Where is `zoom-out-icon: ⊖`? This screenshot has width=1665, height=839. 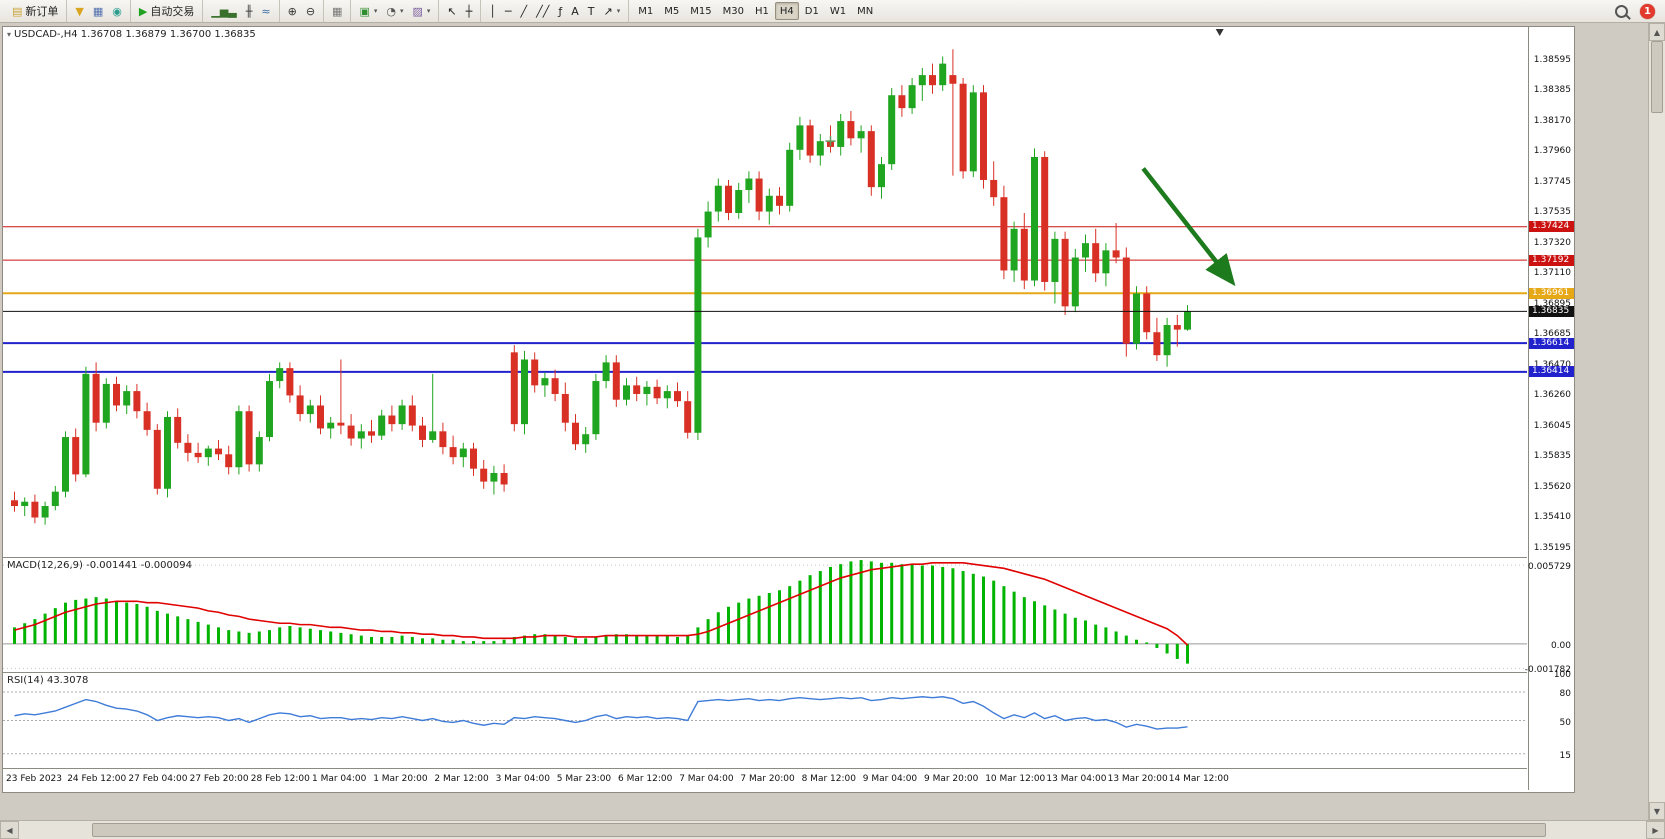
zoom-out-icon: ⊖ is located at coordinates (310, 11).